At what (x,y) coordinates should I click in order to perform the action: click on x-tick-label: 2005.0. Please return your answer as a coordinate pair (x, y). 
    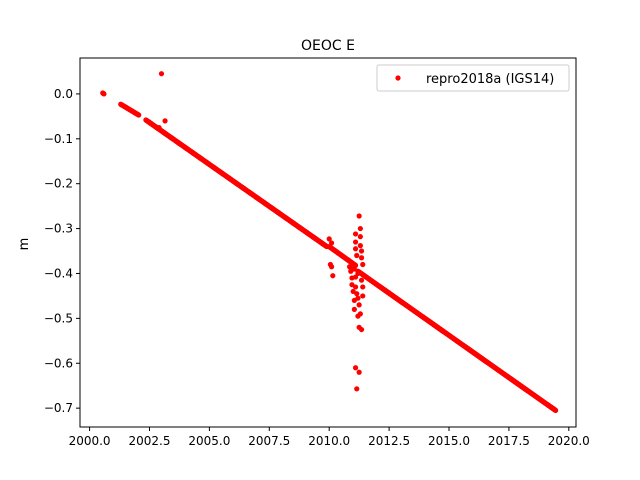
    Looking at the image, I should click on (209, 441).